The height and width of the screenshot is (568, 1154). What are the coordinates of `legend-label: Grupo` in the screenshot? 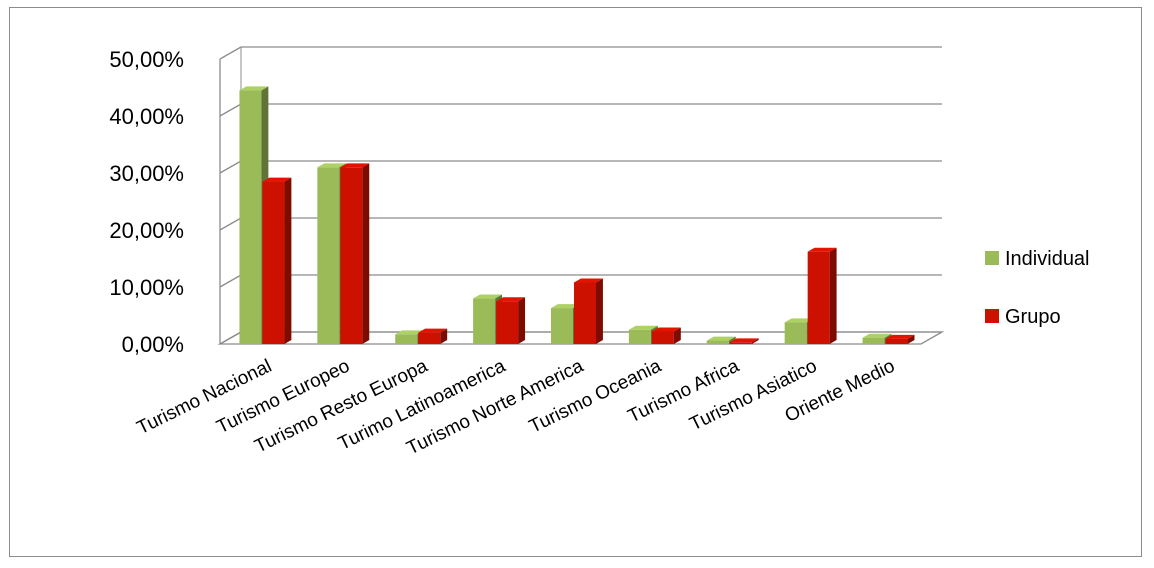 It's located at (1033, 317).